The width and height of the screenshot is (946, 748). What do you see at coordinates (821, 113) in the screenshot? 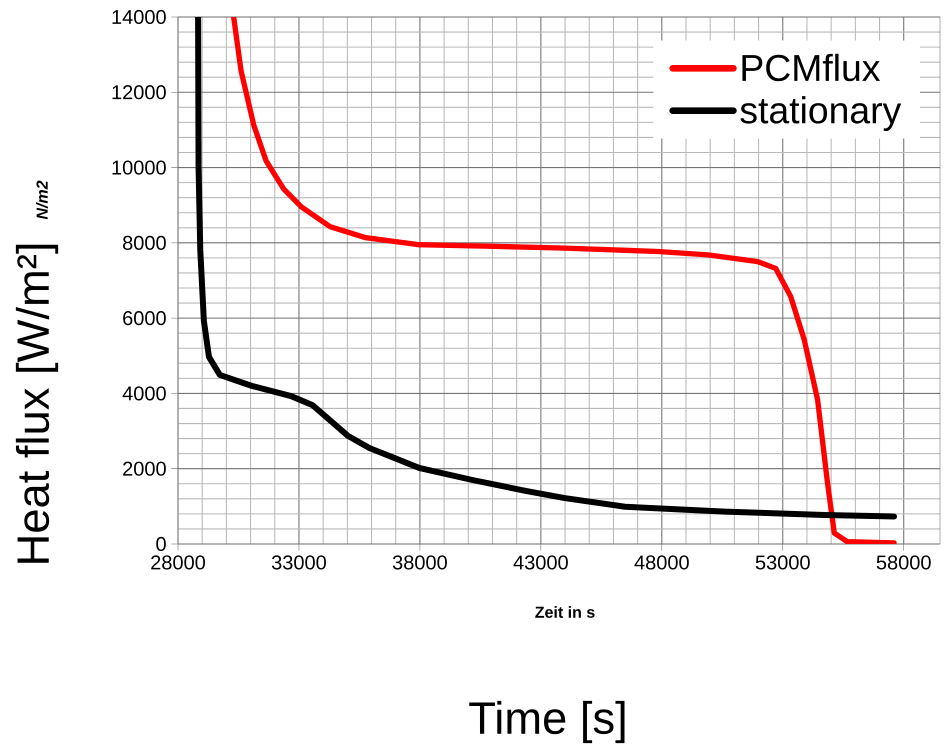
I see `legend-label: stationary` at bounding box center [821, 113].